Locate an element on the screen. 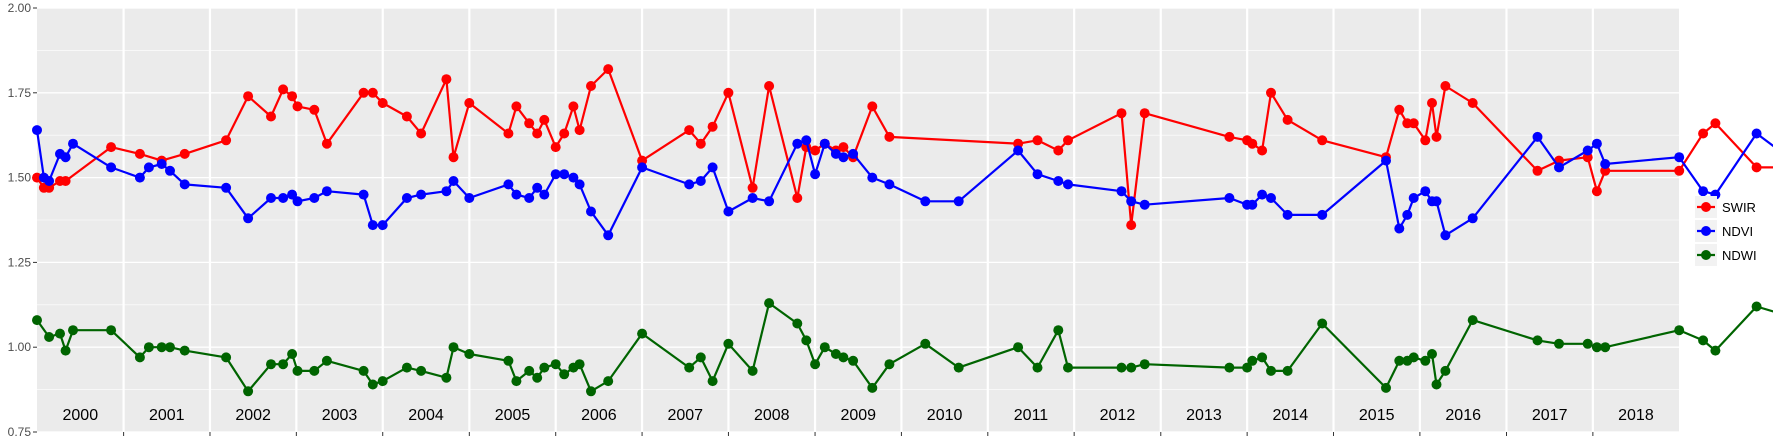 This screenshot has width=1773, height=447. year-label: 2012 is located at coordinates (1118, 415).